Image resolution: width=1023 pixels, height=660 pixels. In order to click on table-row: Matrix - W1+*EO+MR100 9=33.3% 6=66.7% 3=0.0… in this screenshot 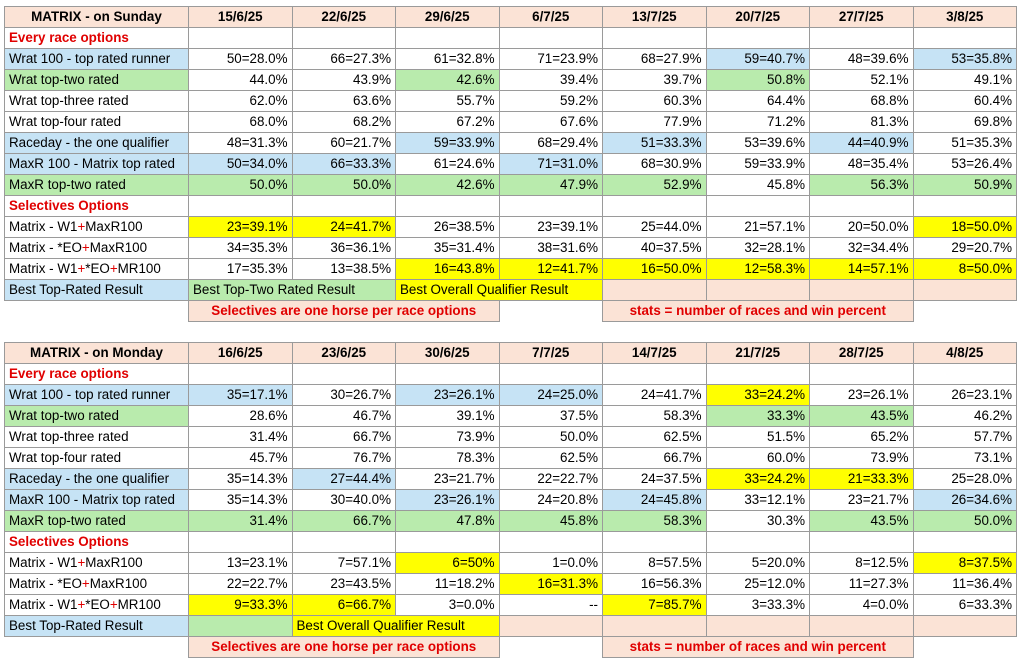, I will do `click(510, 605)`.